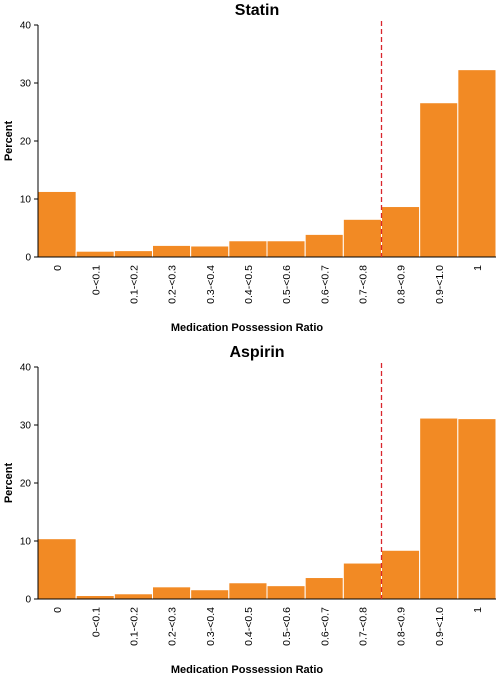 This screenshot has width=500, height=684. What do you see at coordinates (256, 352) in the screenshot?
I see `chart-title: Aspirin` at bounding box center [256, 352].